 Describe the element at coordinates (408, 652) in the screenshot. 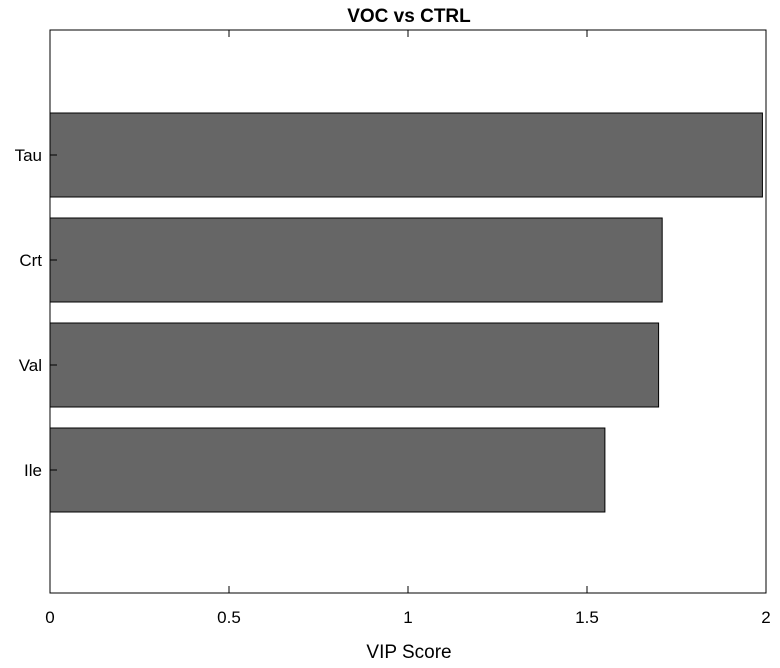

I see `x-axis-label: VIP Score` at that location.